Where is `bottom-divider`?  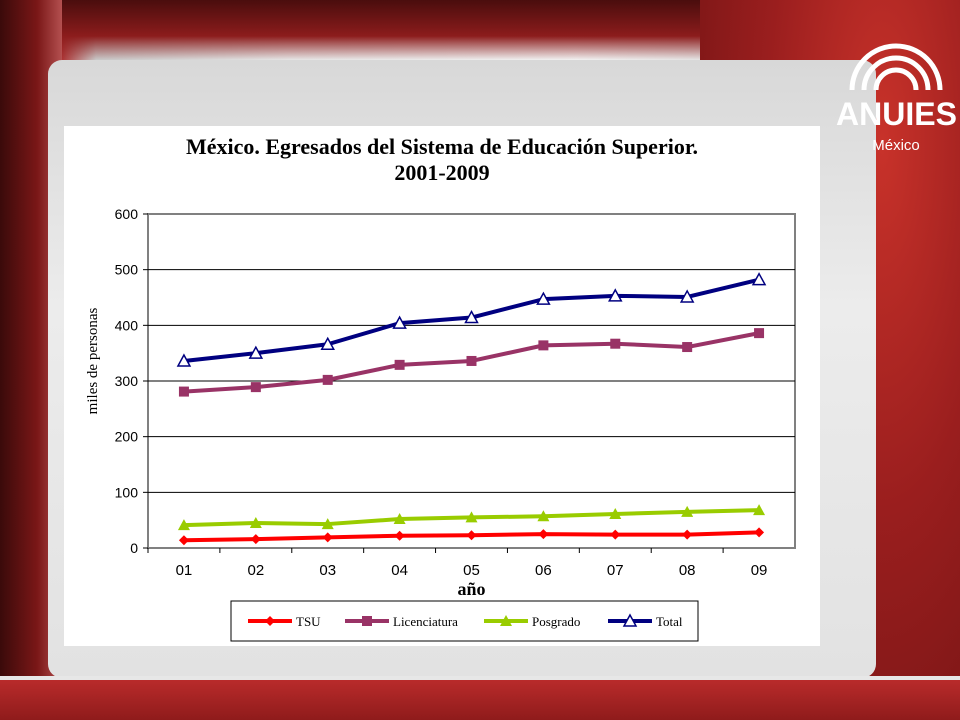
bottom-divider is located at coordinates (480, 678).